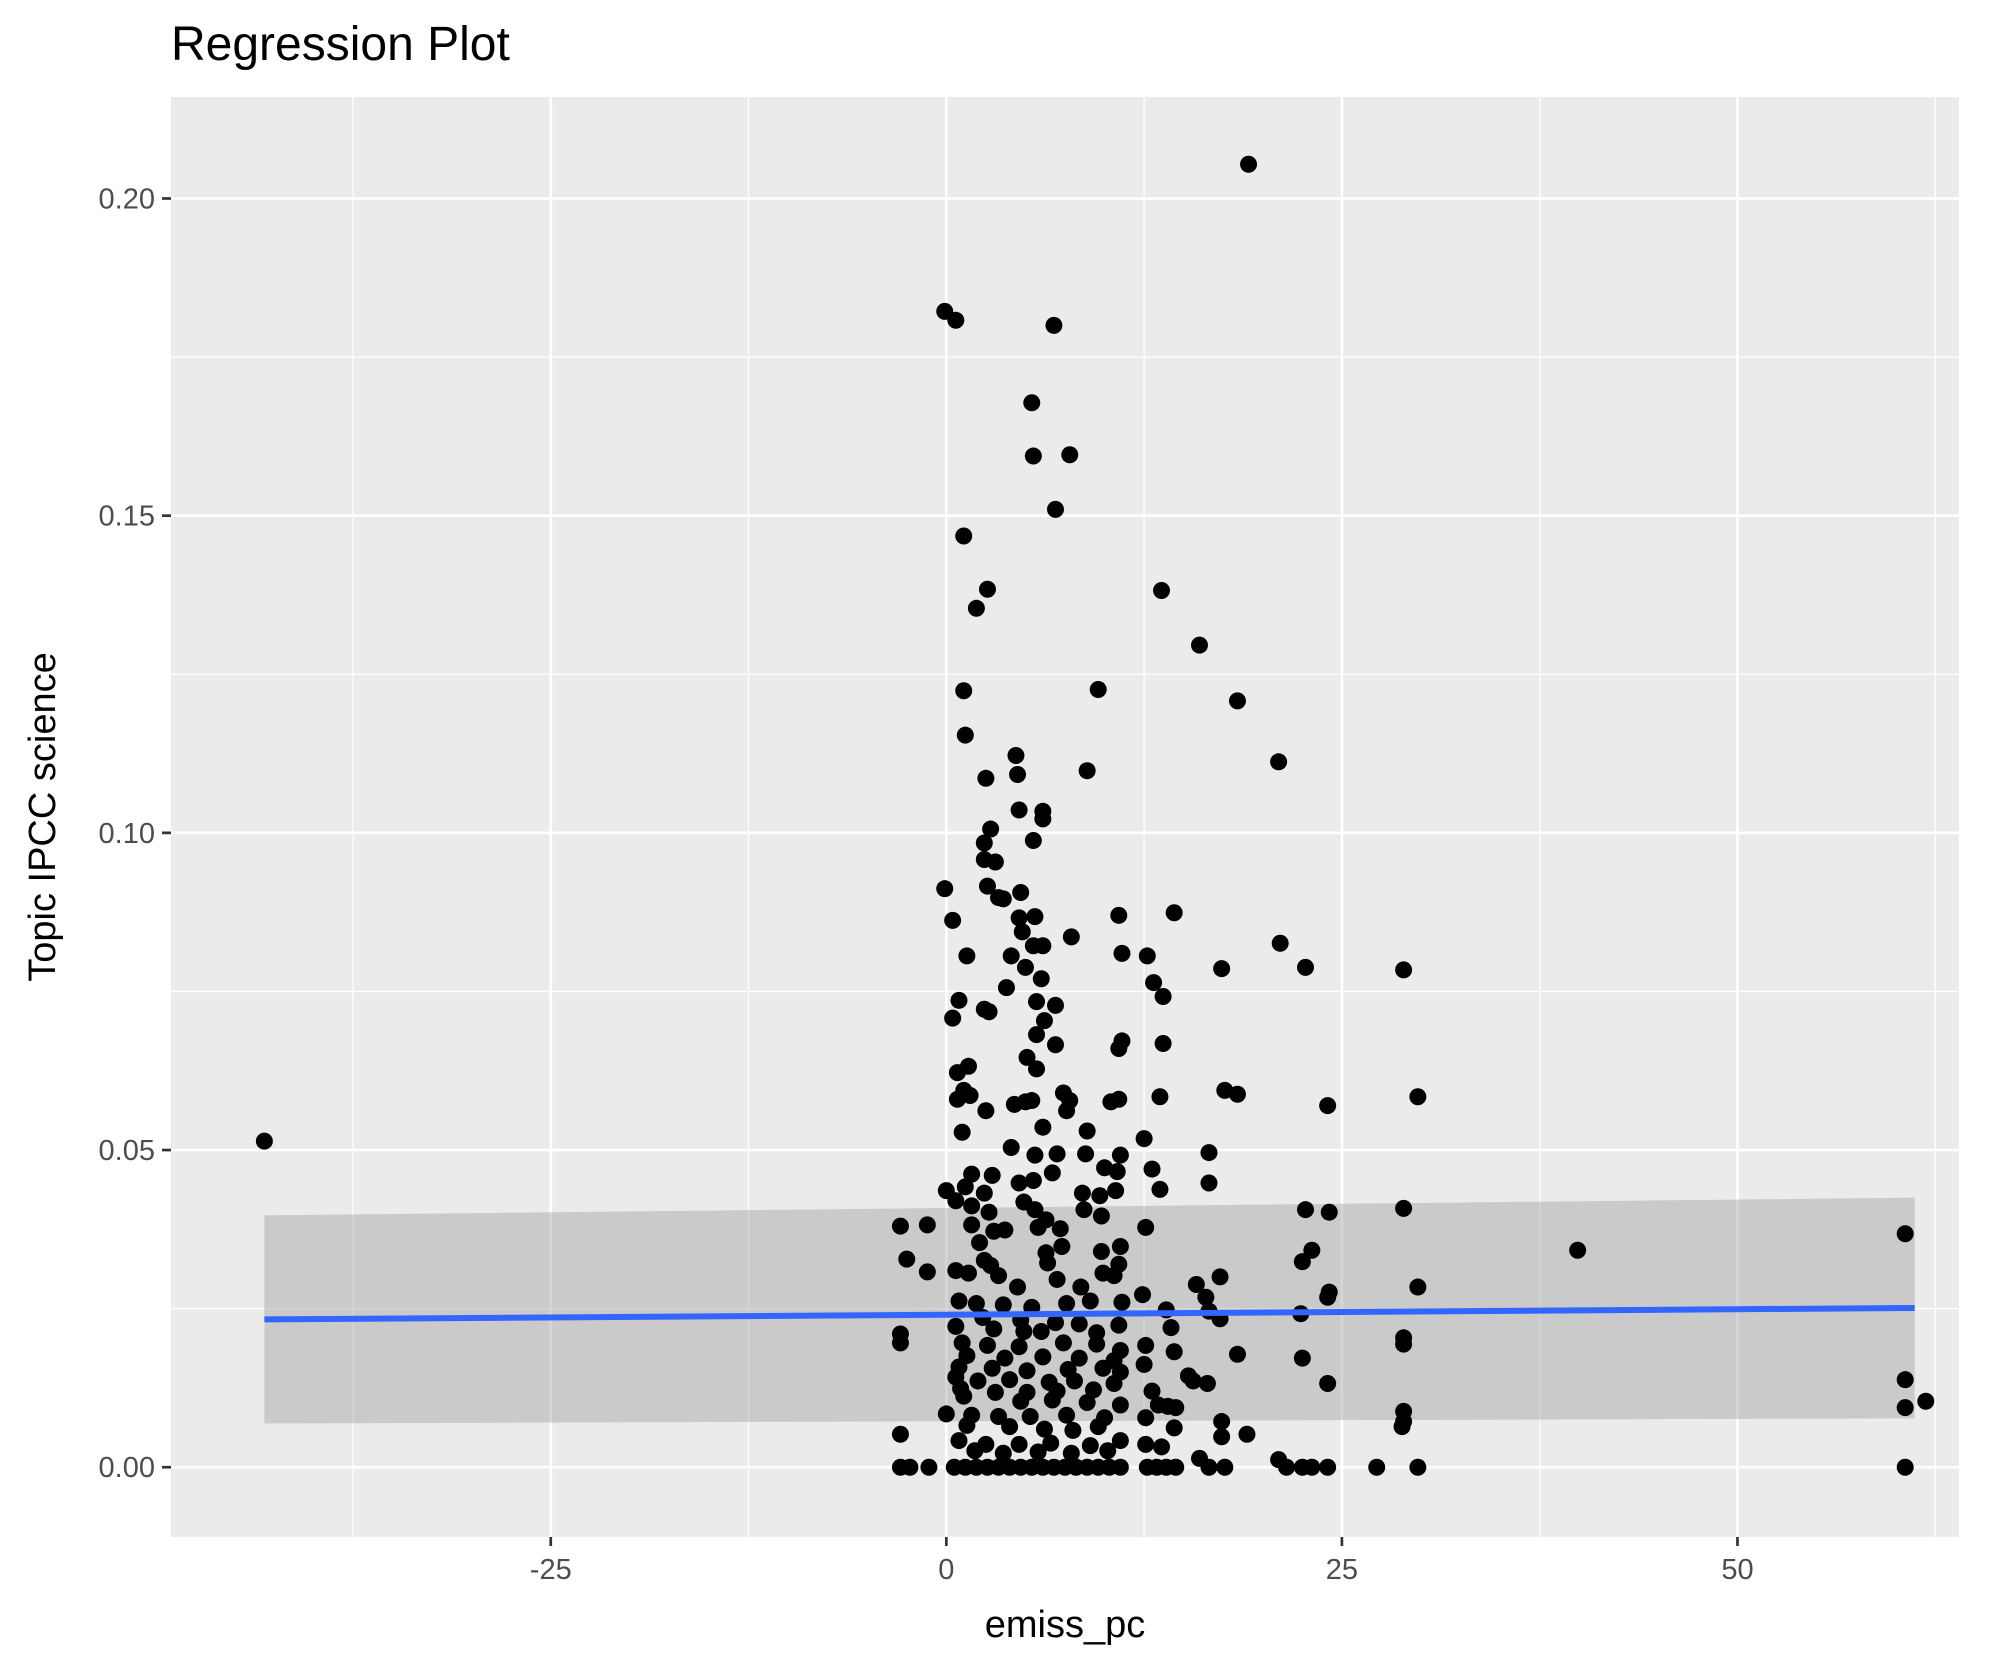 The width and height of the screenshot is (1990, 1665). Describe the element at coordinates (340, 44) in the screenshot. I see `plot-title: Regression Plot` at that location.